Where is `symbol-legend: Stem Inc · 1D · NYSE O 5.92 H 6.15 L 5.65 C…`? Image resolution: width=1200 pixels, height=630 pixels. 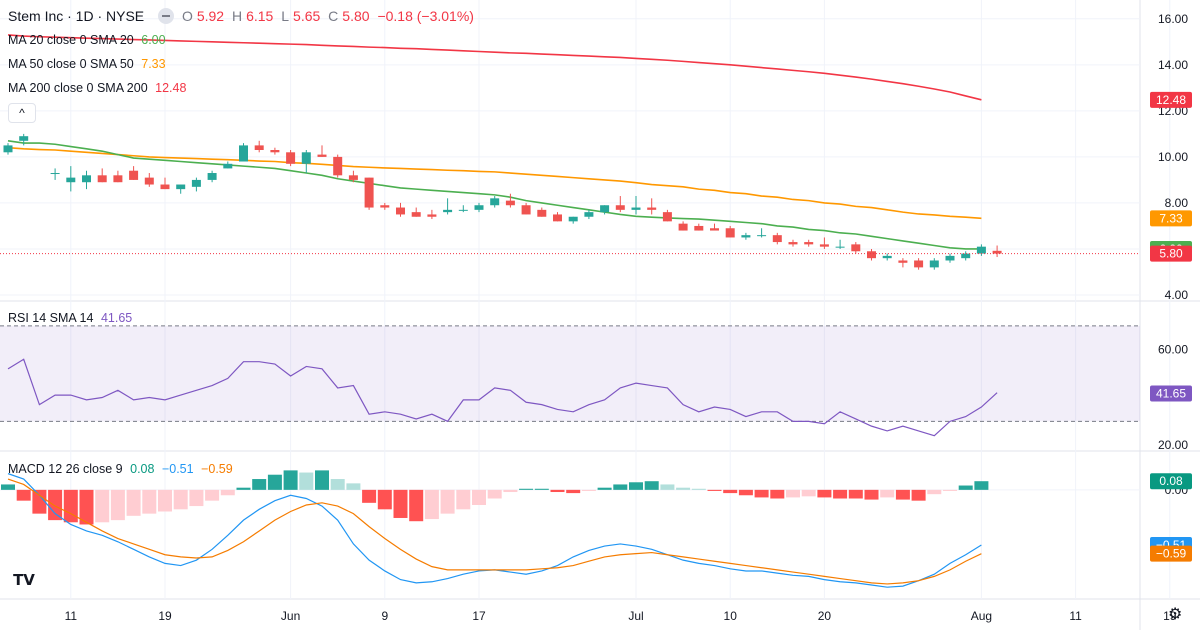 symbol-legend: Stem Inc · 1D · NYSE O 5.92 H 6.15 L 5.65 C… is located at coordinates (243, 16).